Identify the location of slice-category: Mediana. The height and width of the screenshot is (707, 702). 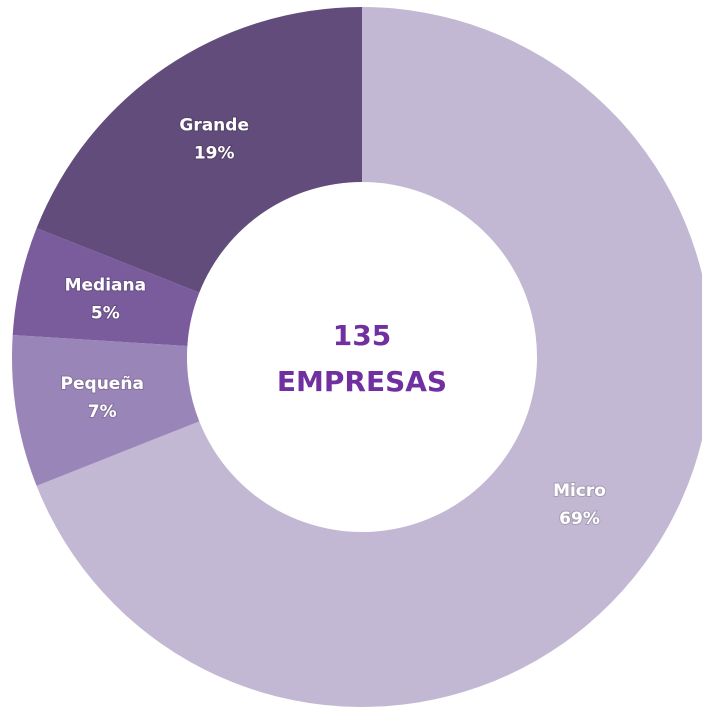
(106, 286).